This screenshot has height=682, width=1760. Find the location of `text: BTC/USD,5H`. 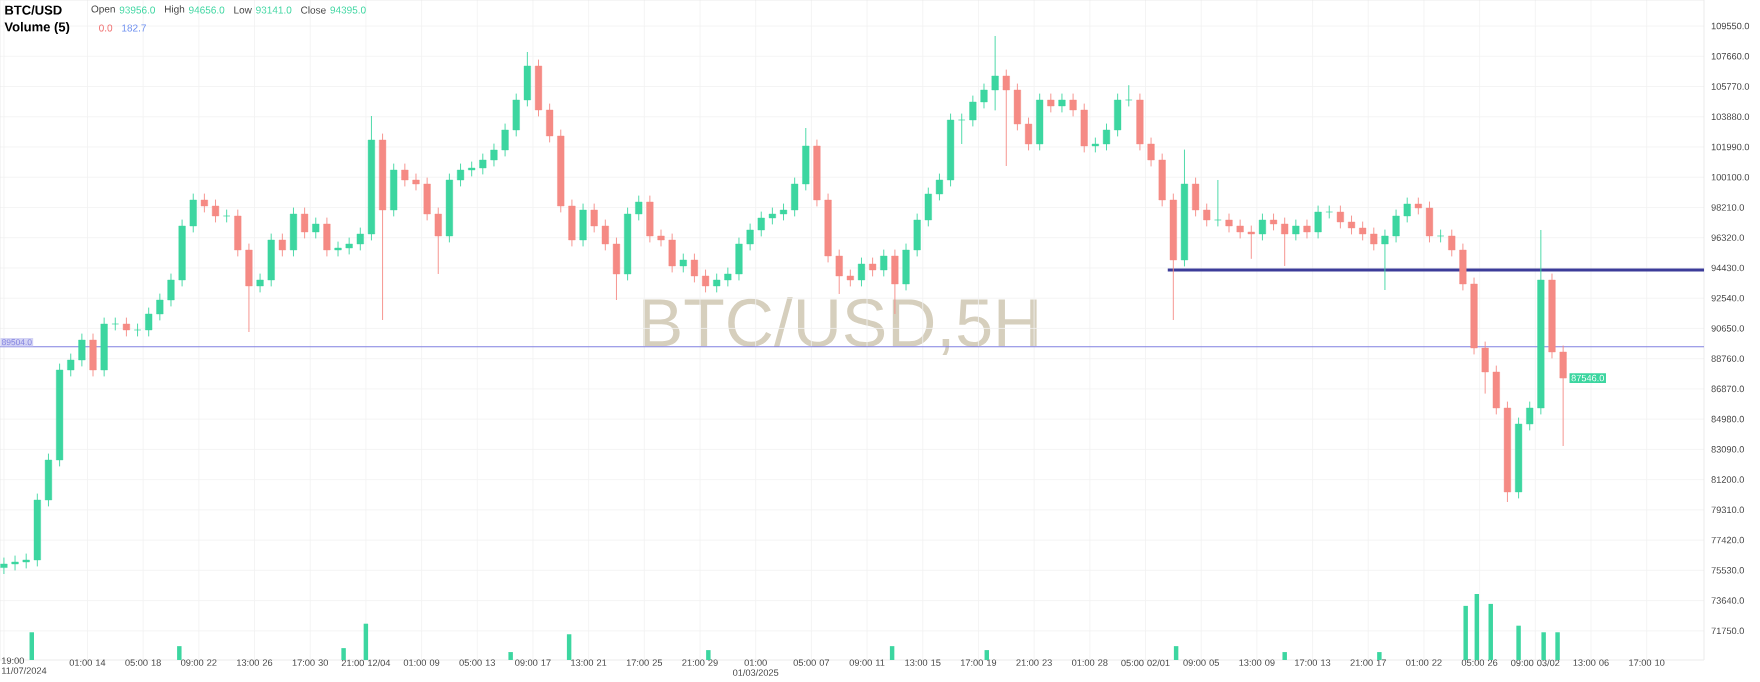

text: BTC/USD,5H is located at coordinates (840, 326).